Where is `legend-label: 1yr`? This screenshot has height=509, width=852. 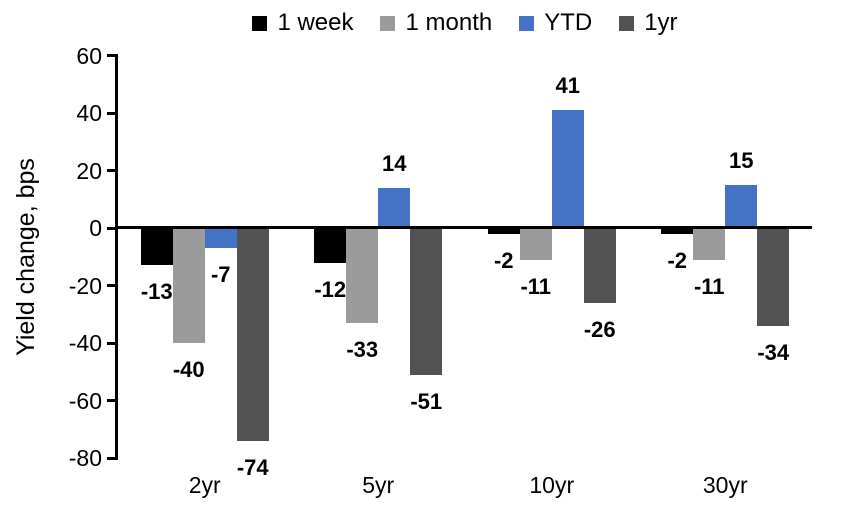
legend-label: 1yr is located at coordinates (661, 22).